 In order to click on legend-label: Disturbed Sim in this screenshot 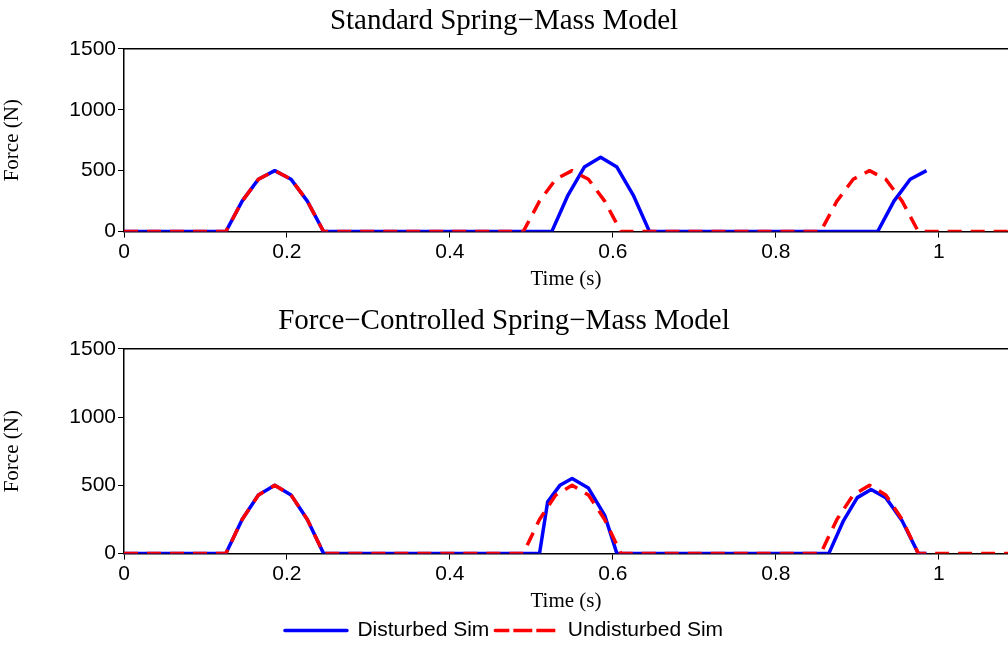, I will do `click(423, 629)`.